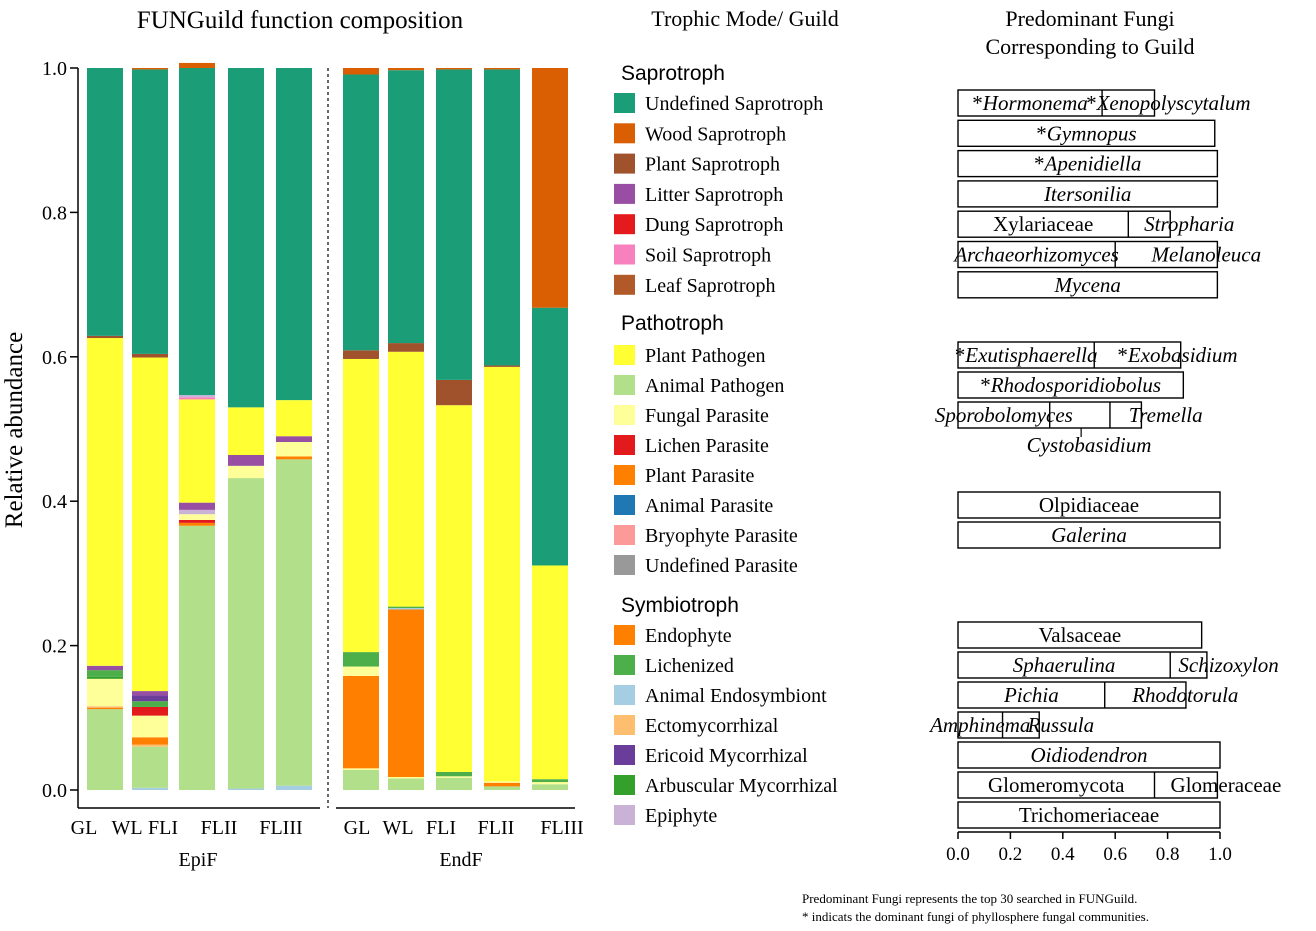 This screenshot has height=931, width=1316. I want to click on legend-item: Animal Parasite, so click(693, 506).